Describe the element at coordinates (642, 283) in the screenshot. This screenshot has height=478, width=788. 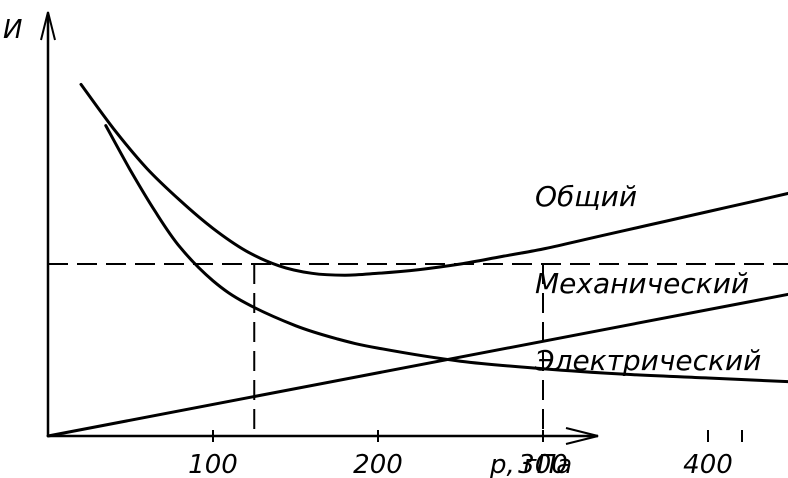
I see `series-mechanical-label: Механический` at that location.